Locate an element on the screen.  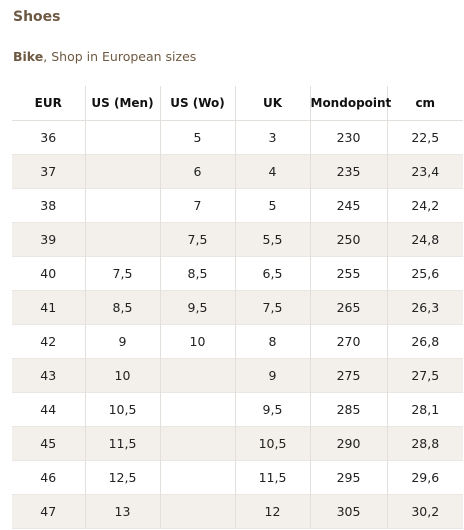
cell-uk: 10,5 is located at coordinates (272, 443).